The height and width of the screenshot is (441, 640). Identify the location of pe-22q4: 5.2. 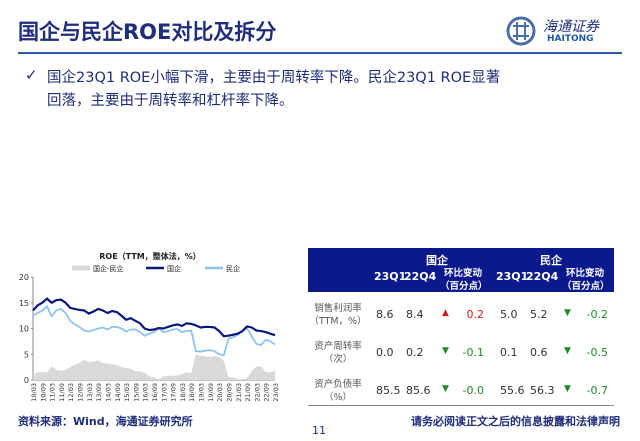
(539, 314).